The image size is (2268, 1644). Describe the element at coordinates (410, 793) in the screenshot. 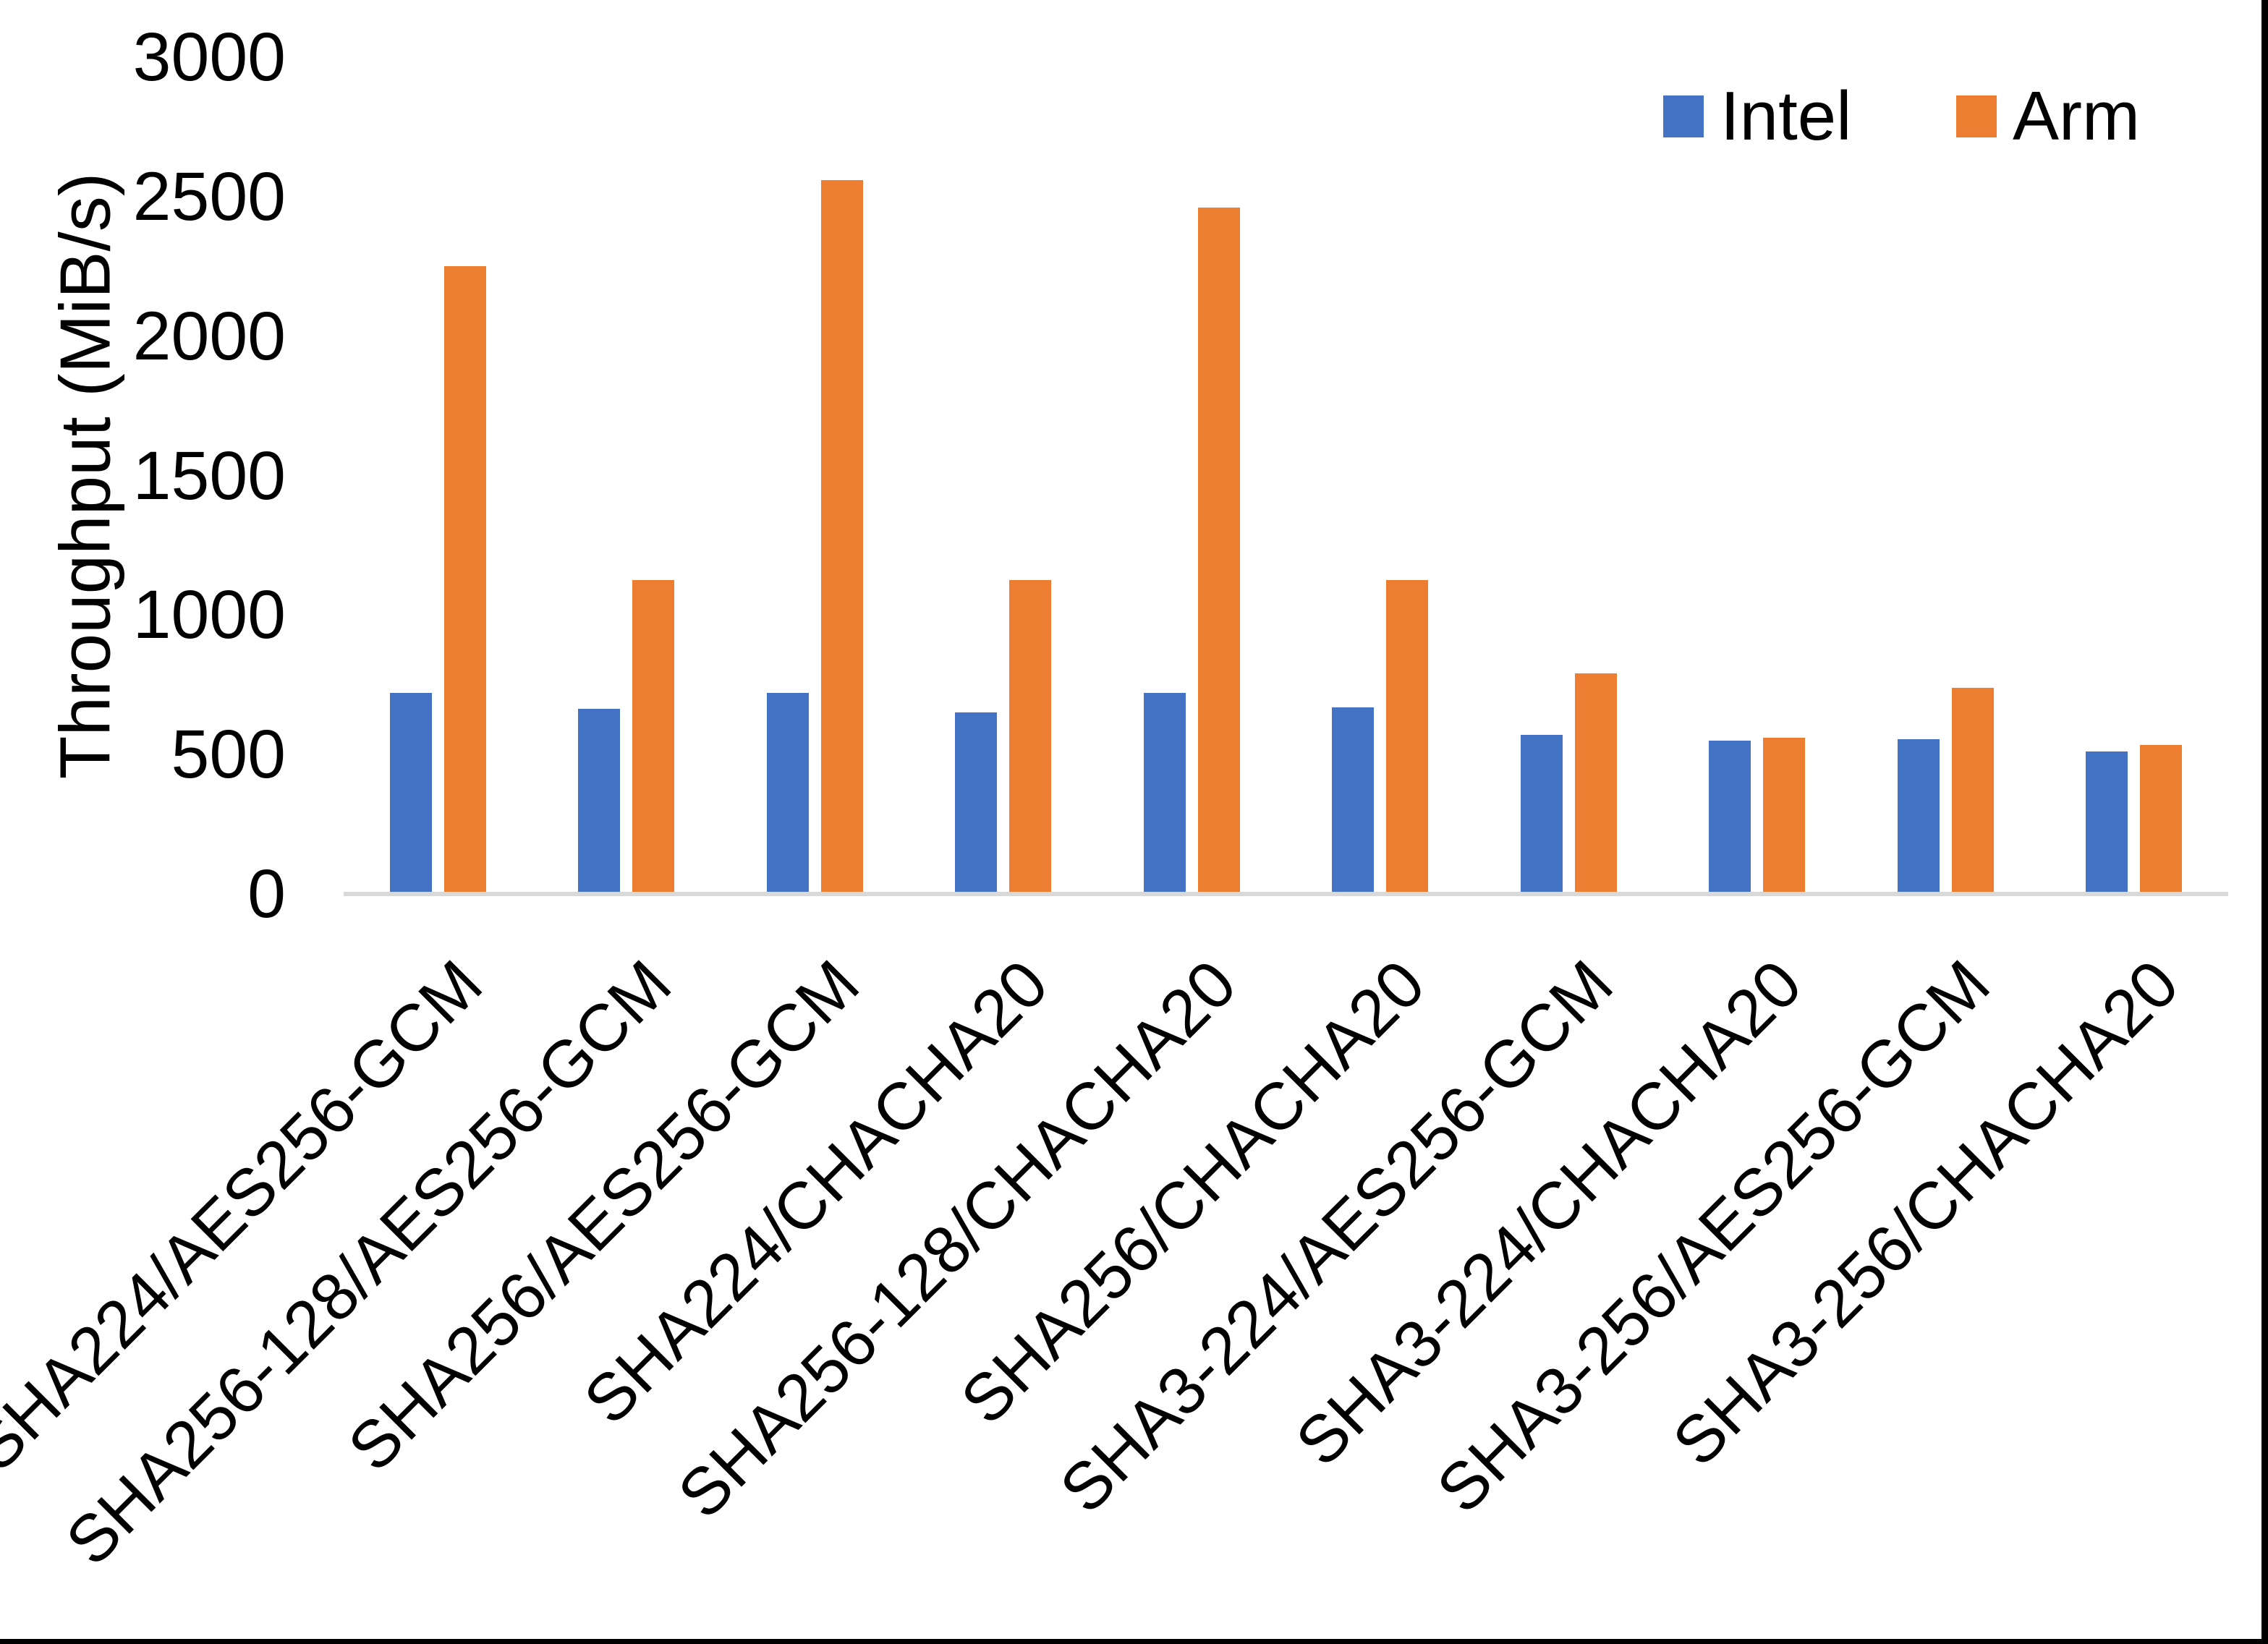

I see `bar-intel-sha224/aes256-gcm` at that location.